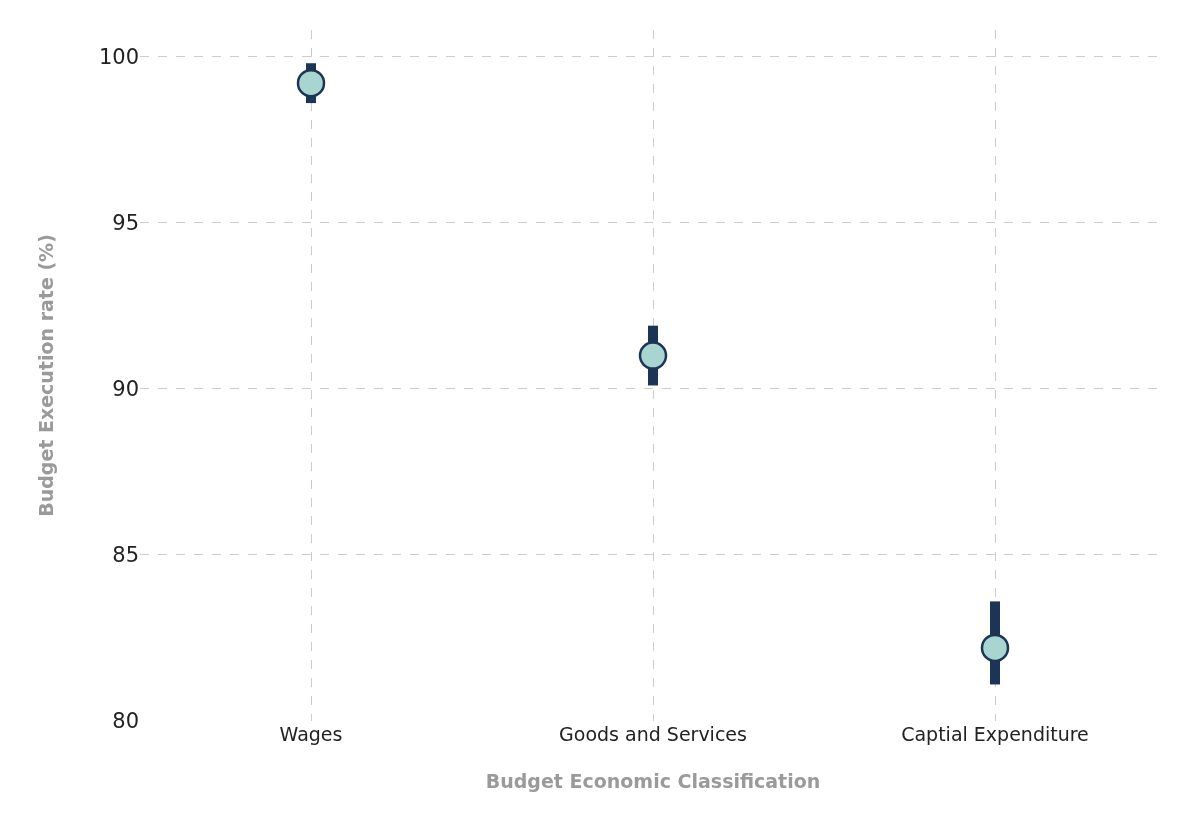 The image size is (1191, 831). I want to click on y-tick-label: 95, so click(125, 223).